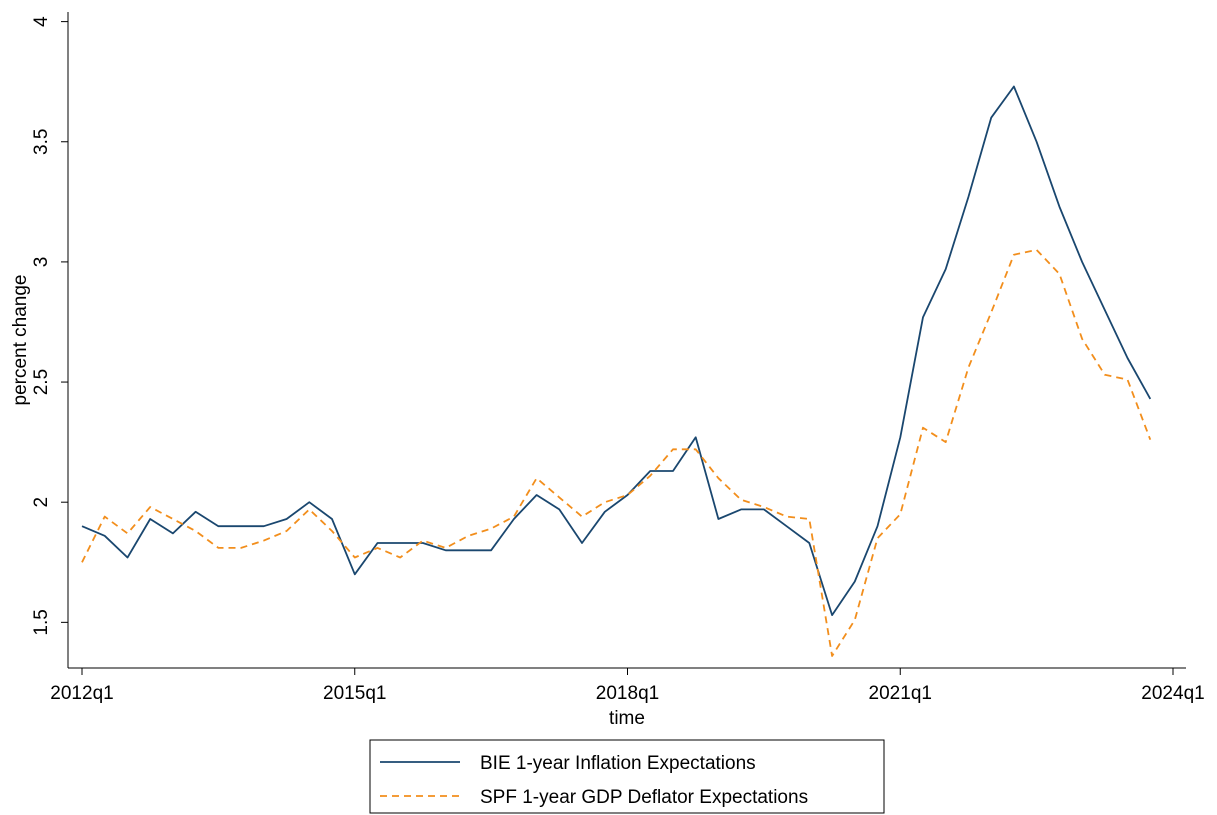  Describe the element at coordinates (354, 693) in the screenshot. I see `x-tick-label: 2015q1` at that location.